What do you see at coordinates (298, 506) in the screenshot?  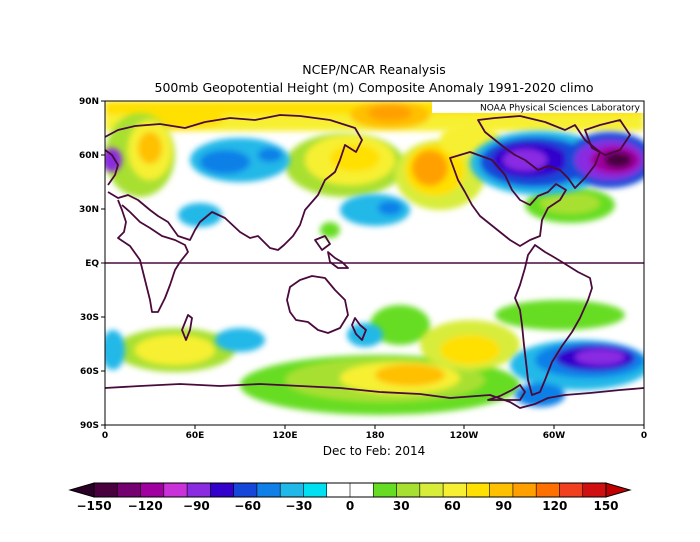 I see `colorbar-label: −30` at bounding box center [298, 506].